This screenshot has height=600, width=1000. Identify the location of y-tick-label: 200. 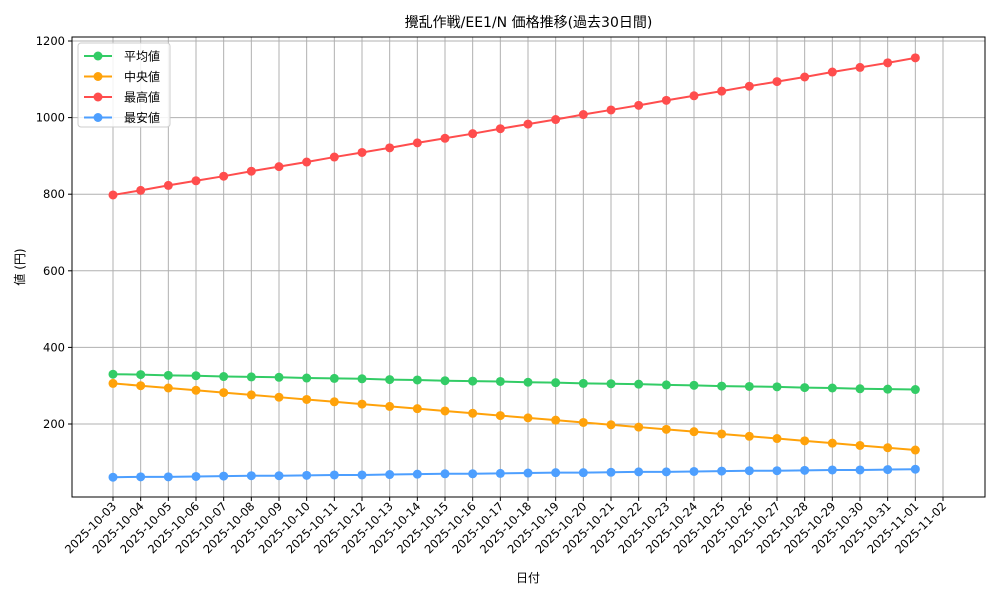
(54, 424).